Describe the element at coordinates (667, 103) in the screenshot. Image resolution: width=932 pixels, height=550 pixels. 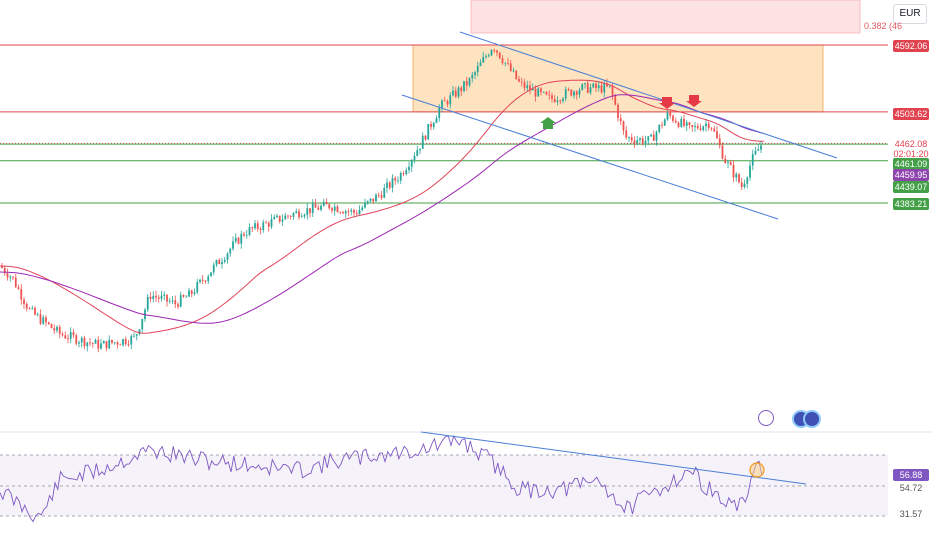
I see `down-arrow-icon` at that location.